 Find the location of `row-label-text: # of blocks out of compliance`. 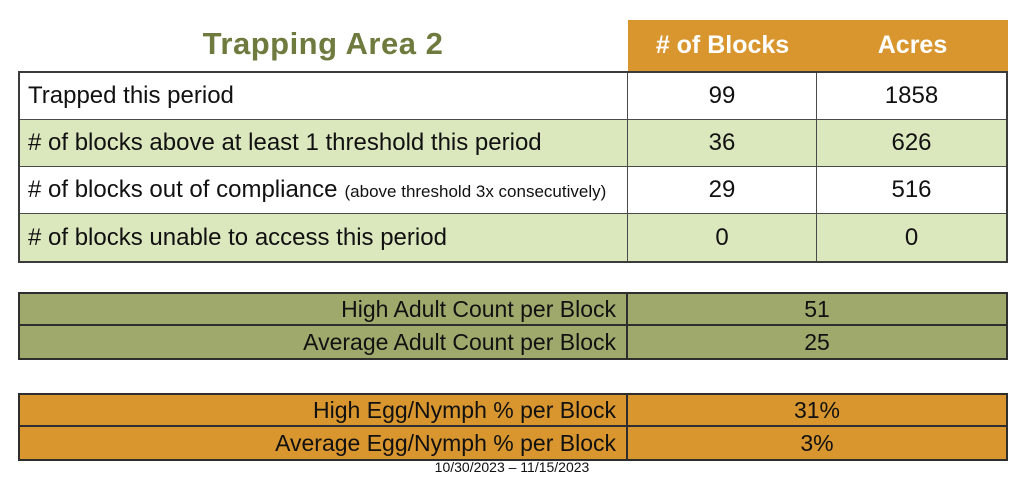

row-label-text: # of blocks out of compliance is located at coordinates (183, 189).